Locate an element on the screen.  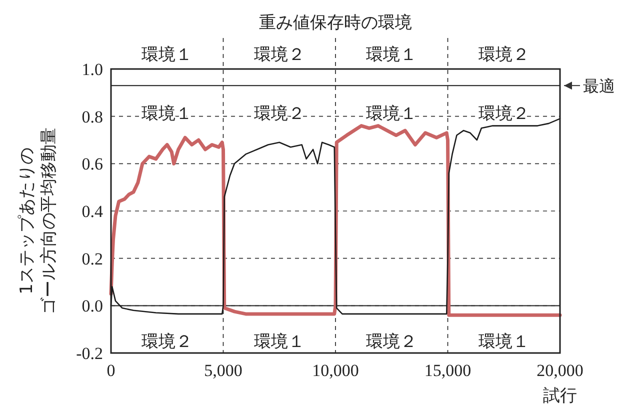
y-tick-label: 0.2 is located at coordinates (92, 258).